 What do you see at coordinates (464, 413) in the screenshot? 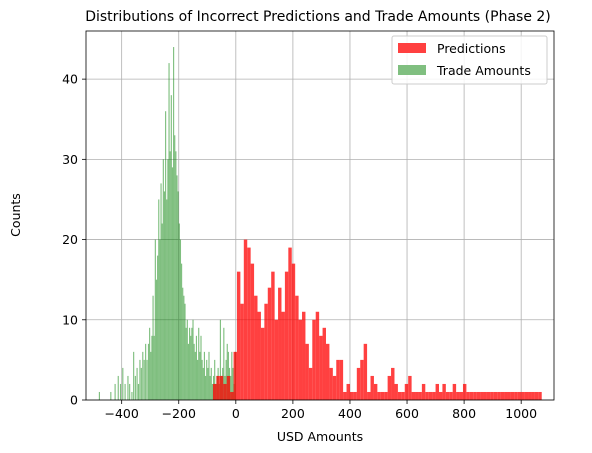
I see `x-tick-label: 800` at bounding box center [464, 413].